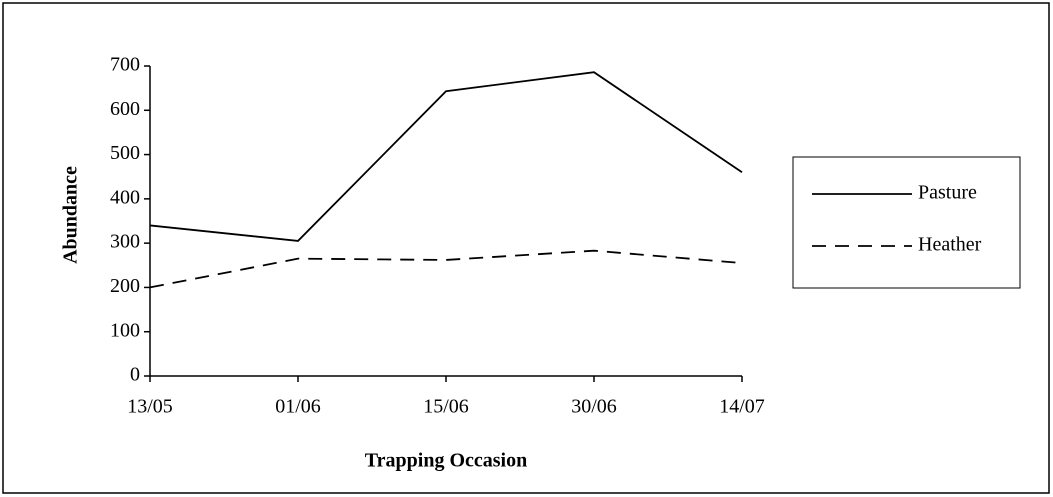 The image size is (1053, 497). Describe the element at coordinates (125, 153) in the screenshot. I see `y-tick-label: 500` at that location.